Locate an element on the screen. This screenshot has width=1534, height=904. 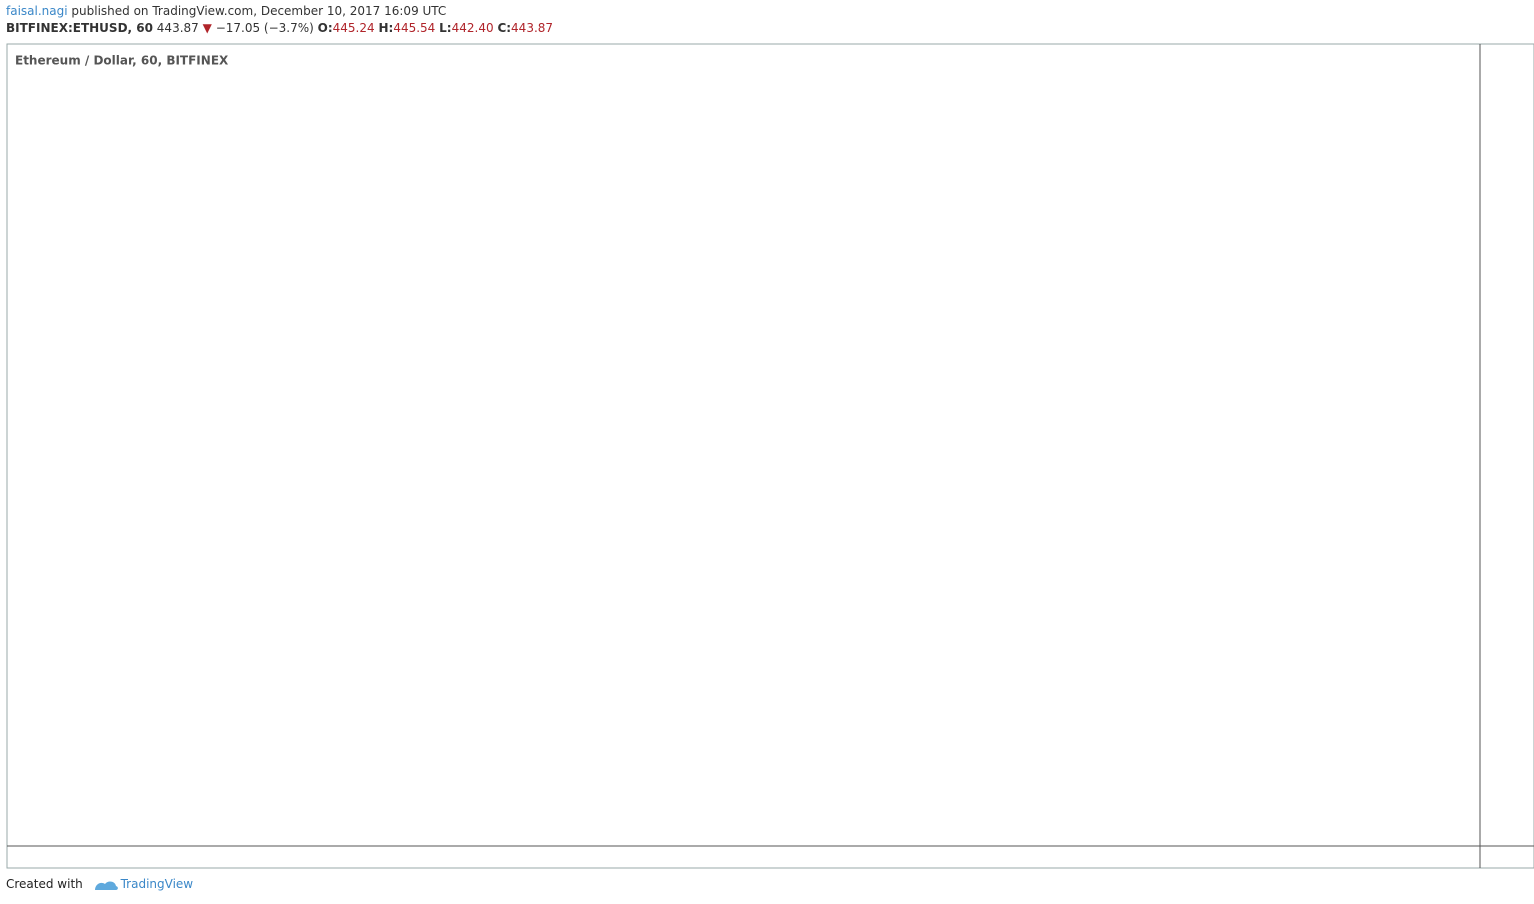
arrow: ▼ is located at coordinates (207, 28).